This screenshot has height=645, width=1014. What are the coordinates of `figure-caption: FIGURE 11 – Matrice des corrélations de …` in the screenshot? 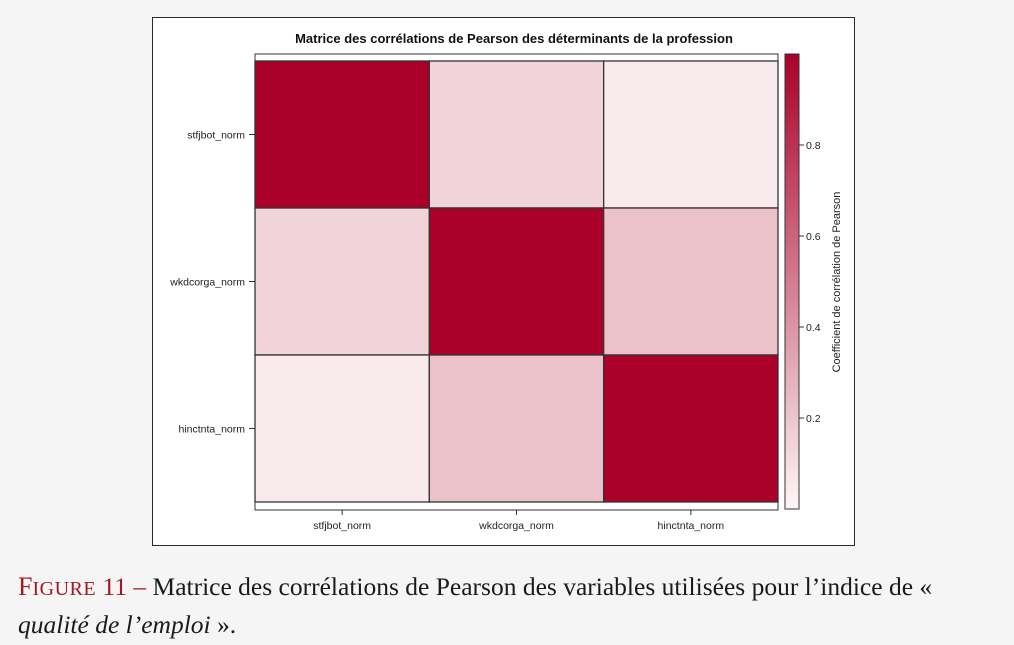 It's located at (510, 605).